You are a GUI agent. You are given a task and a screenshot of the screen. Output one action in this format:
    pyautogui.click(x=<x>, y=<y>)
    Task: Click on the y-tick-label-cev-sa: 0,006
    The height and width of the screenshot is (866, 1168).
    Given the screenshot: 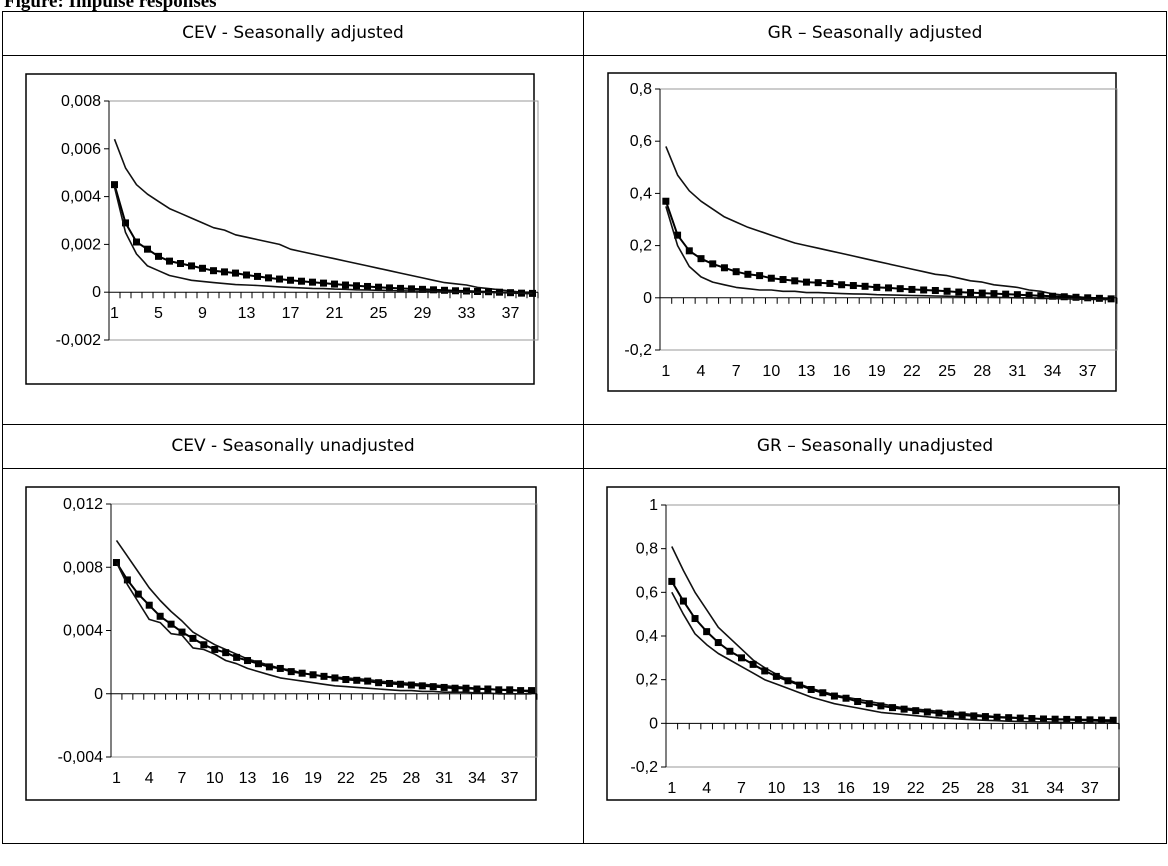 What is the action you would take?
    pyautogui.click(x=81, y=149)
    